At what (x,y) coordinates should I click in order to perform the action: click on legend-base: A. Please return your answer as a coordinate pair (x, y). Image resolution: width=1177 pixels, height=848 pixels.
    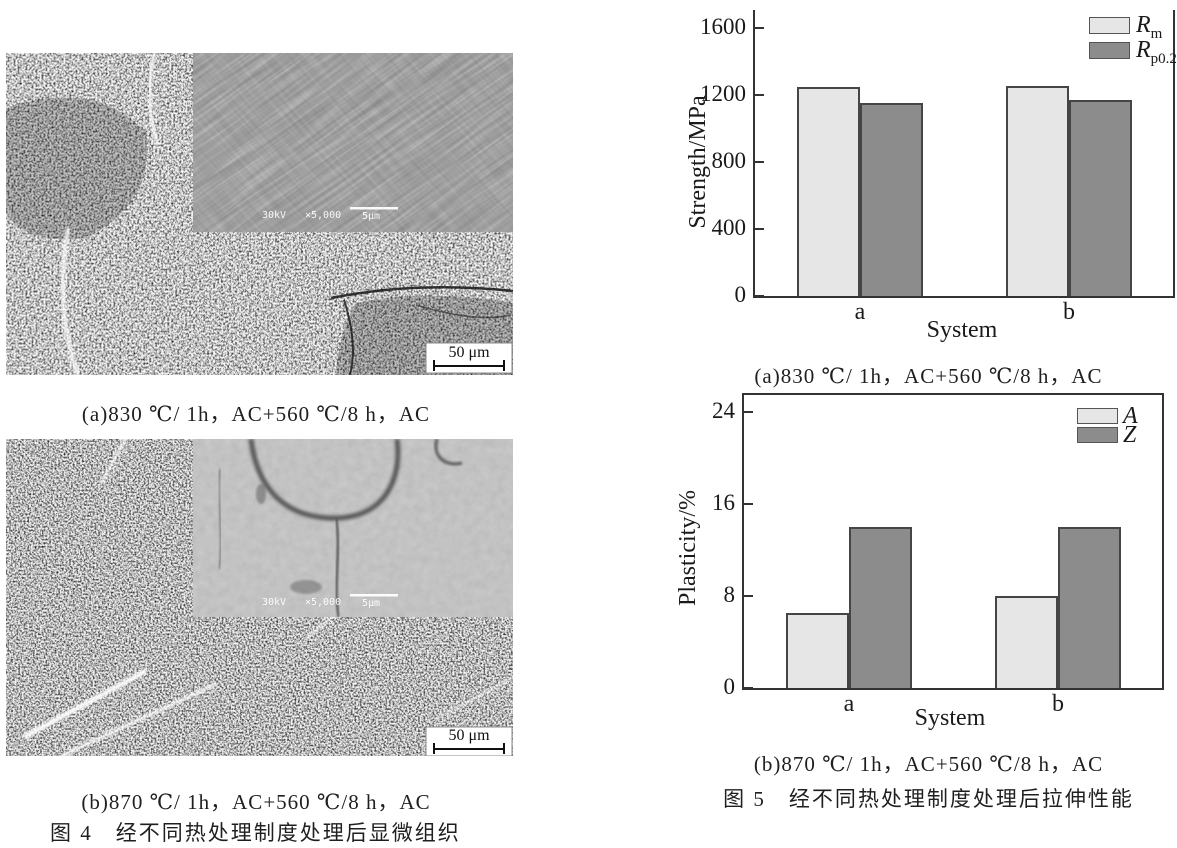
    Looking at the image, I should click on (1130, 416).